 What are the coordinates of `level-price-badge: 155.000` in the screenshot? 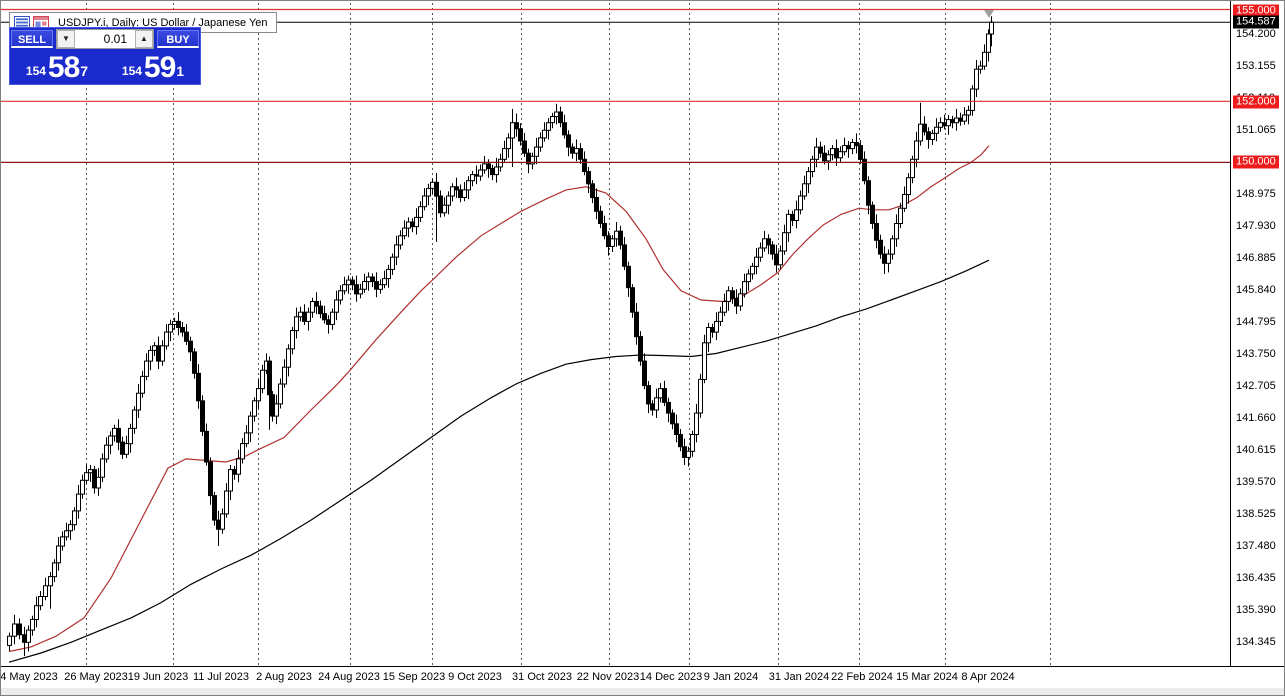 It's located at (1256, 11).